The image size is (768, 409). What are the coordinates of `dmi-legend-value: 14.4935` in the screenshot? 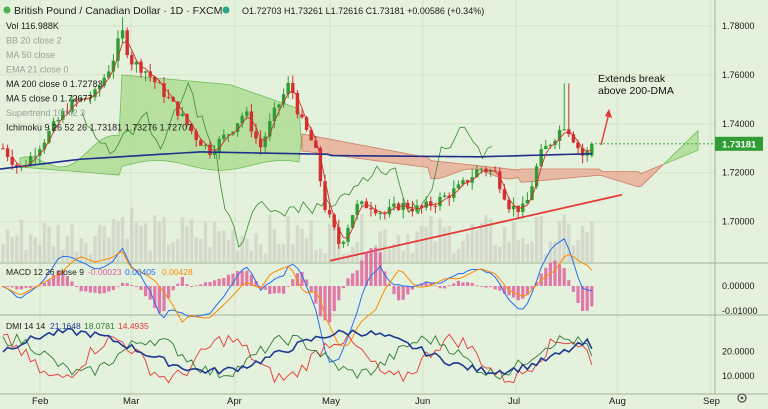 It's located at (133, 326).